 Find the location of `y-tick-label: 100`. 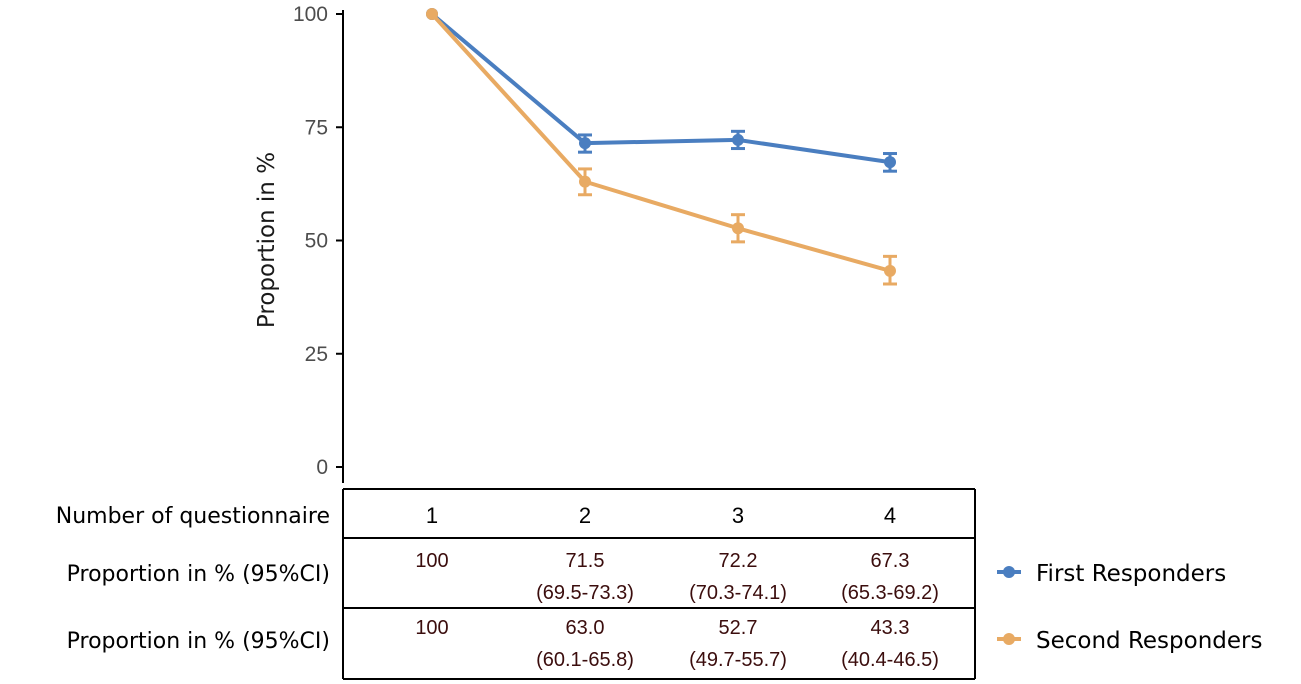

y-tick-label: 100 is located at coordinates (310, 14).